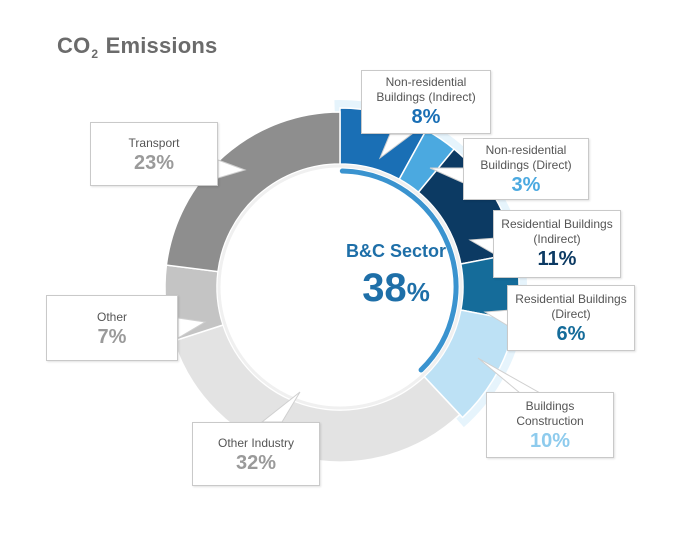 This screenshot has width=690, height=535. What do you see at coordinates (396, 251) in the screenshot?
I see `center-label: B&C Sector` at bounding box center [396, 251].